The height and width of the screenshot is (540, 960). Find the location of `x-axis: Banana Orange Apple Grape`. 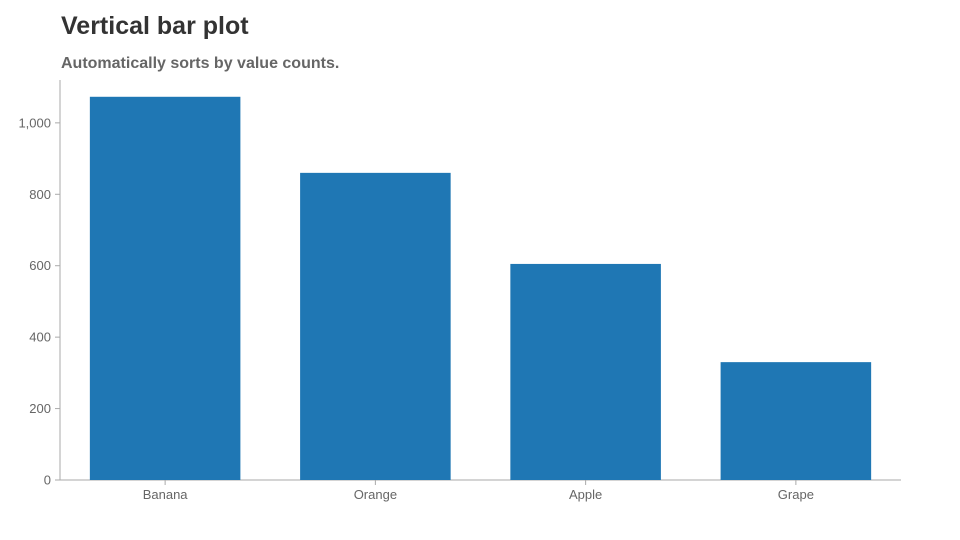

x-axis: Banana Orange Apple Grape is located at coordinates (480, 490).